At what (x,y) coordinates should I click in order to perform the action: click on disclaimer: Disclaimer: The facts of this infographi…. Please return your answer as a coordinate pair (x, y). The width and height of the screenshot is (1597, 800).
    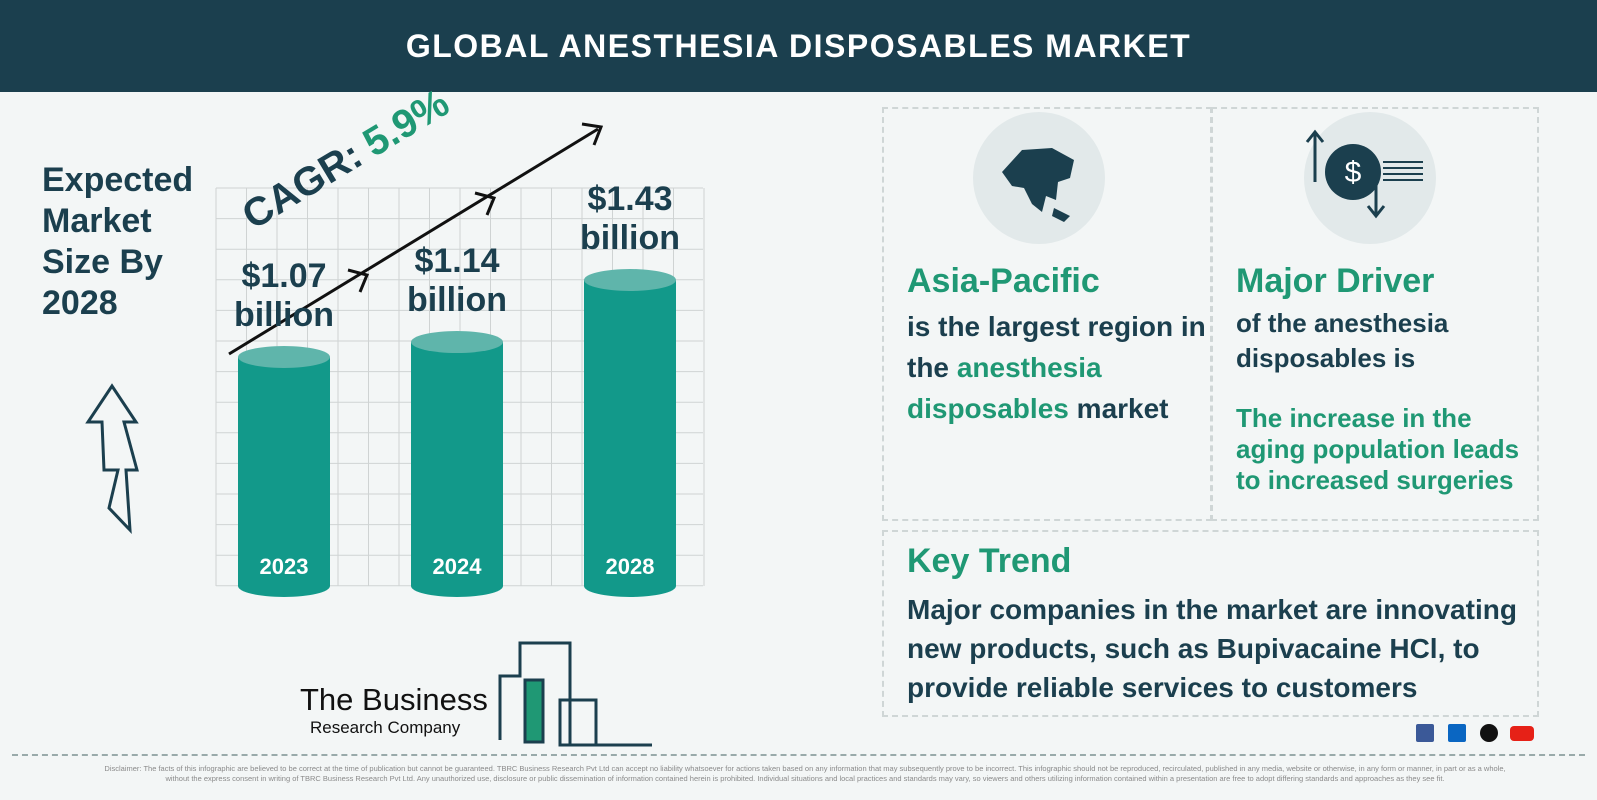
    Looking at the image, I should click on (805, 773).